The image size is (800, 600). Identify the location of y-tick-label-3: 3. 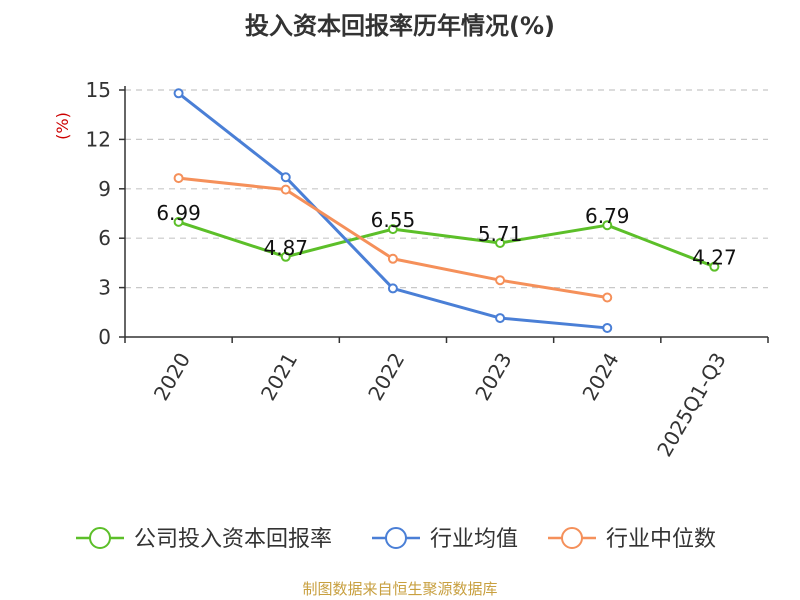
(104, 288).